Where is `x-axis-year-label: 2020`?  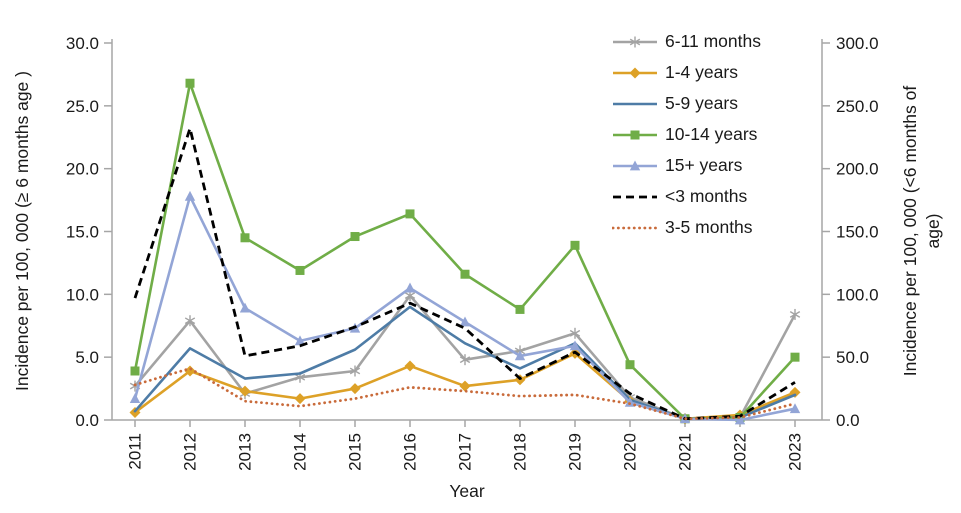 x-axis-year-label: 2020 is located at coordinates (630, 452).